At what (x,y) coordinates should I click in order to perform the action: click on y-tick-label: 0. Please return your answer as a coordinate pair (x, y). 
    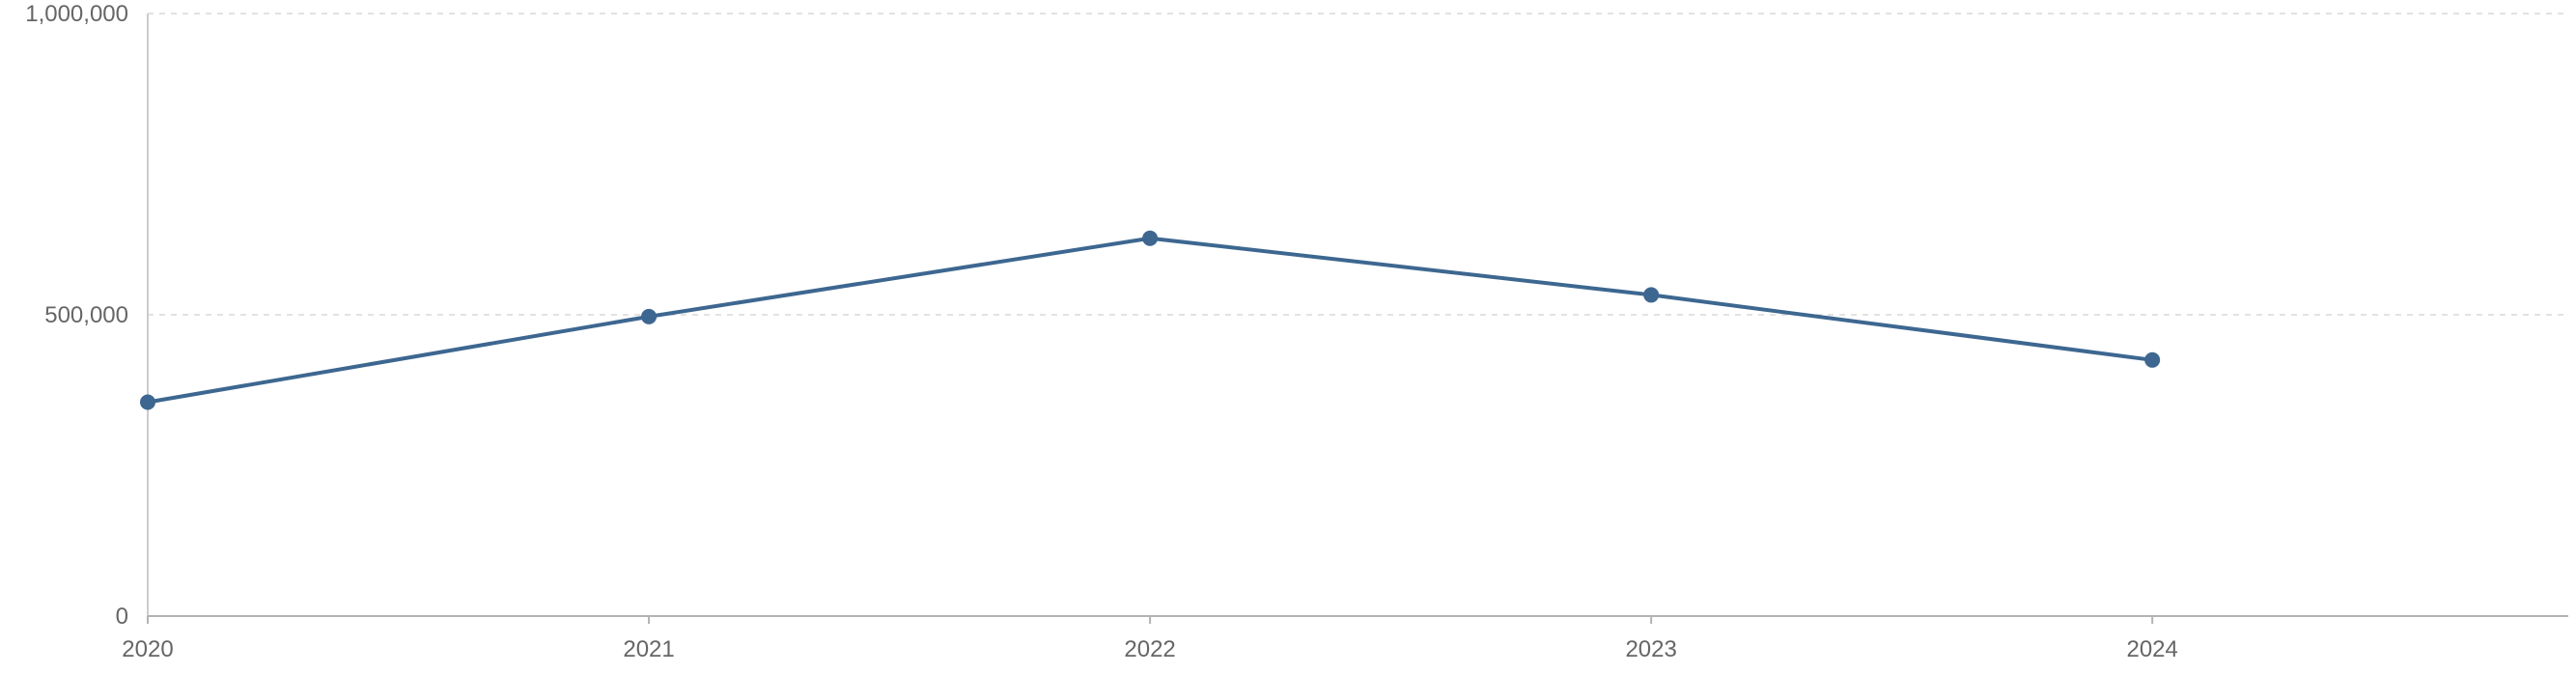
    Looking at the image, I should click on (122, 617).